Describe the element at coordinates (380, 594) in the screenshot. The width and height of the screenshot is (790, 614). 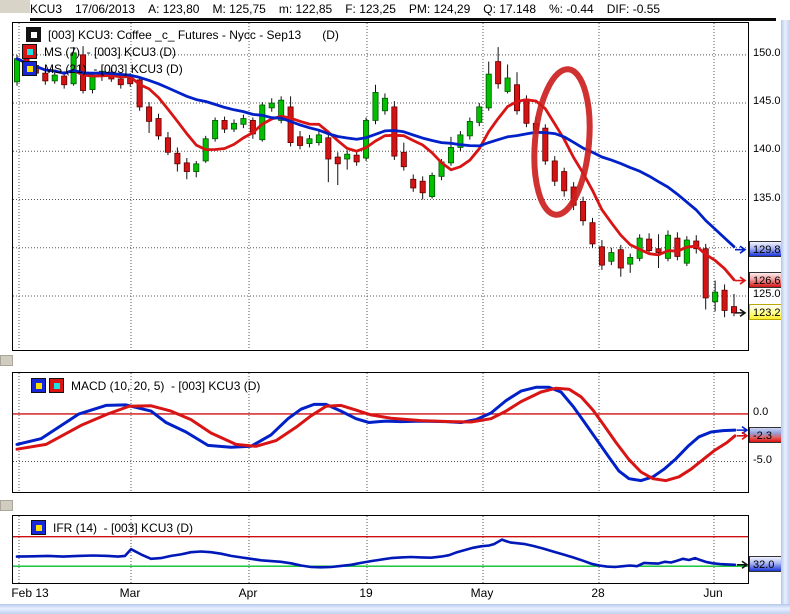
I see `x-axis: Feb 13 Mar Apr 19 May 28 Jun` at that location.